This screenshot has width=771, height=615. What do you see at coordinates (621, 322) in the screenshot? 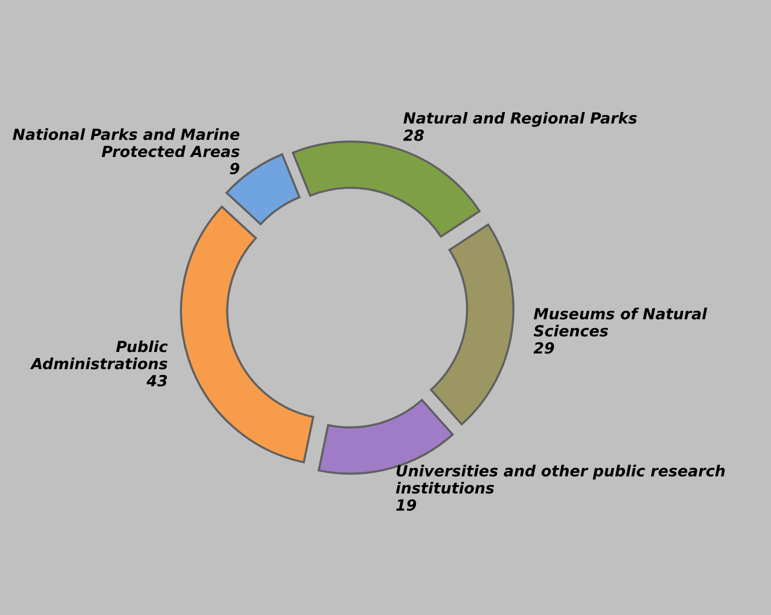
I see `slice-label: Museums of Natural Sciences` at bounding box center [621, 322].